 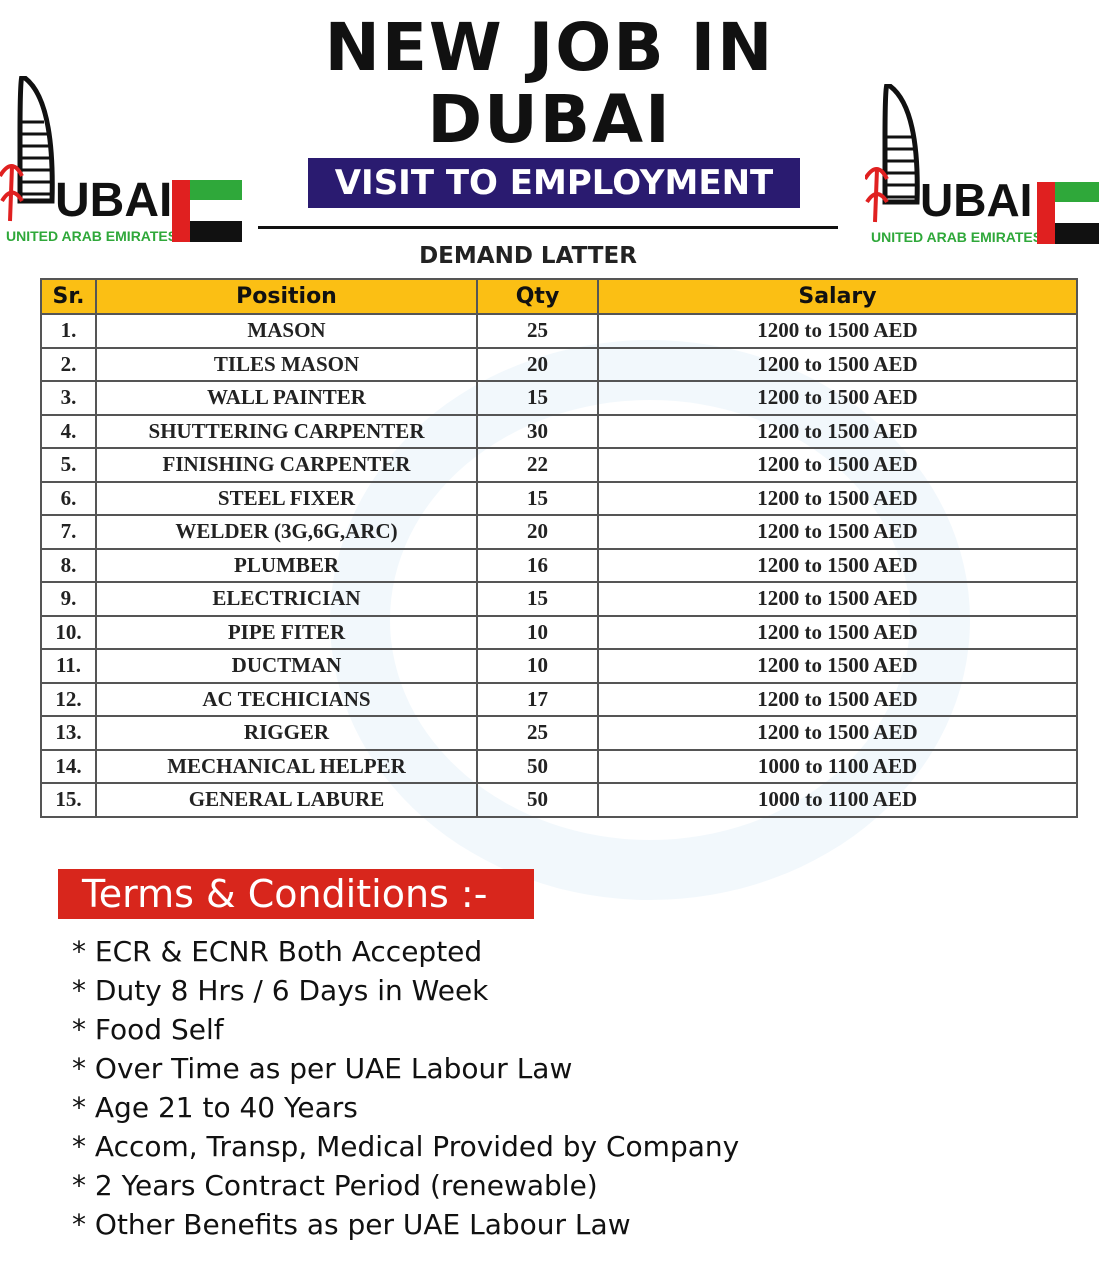 What do you see at coordinates (286, 565) in the screenshot?
I see `cell-position: PLUMBER` at bounding box center [286, 565].